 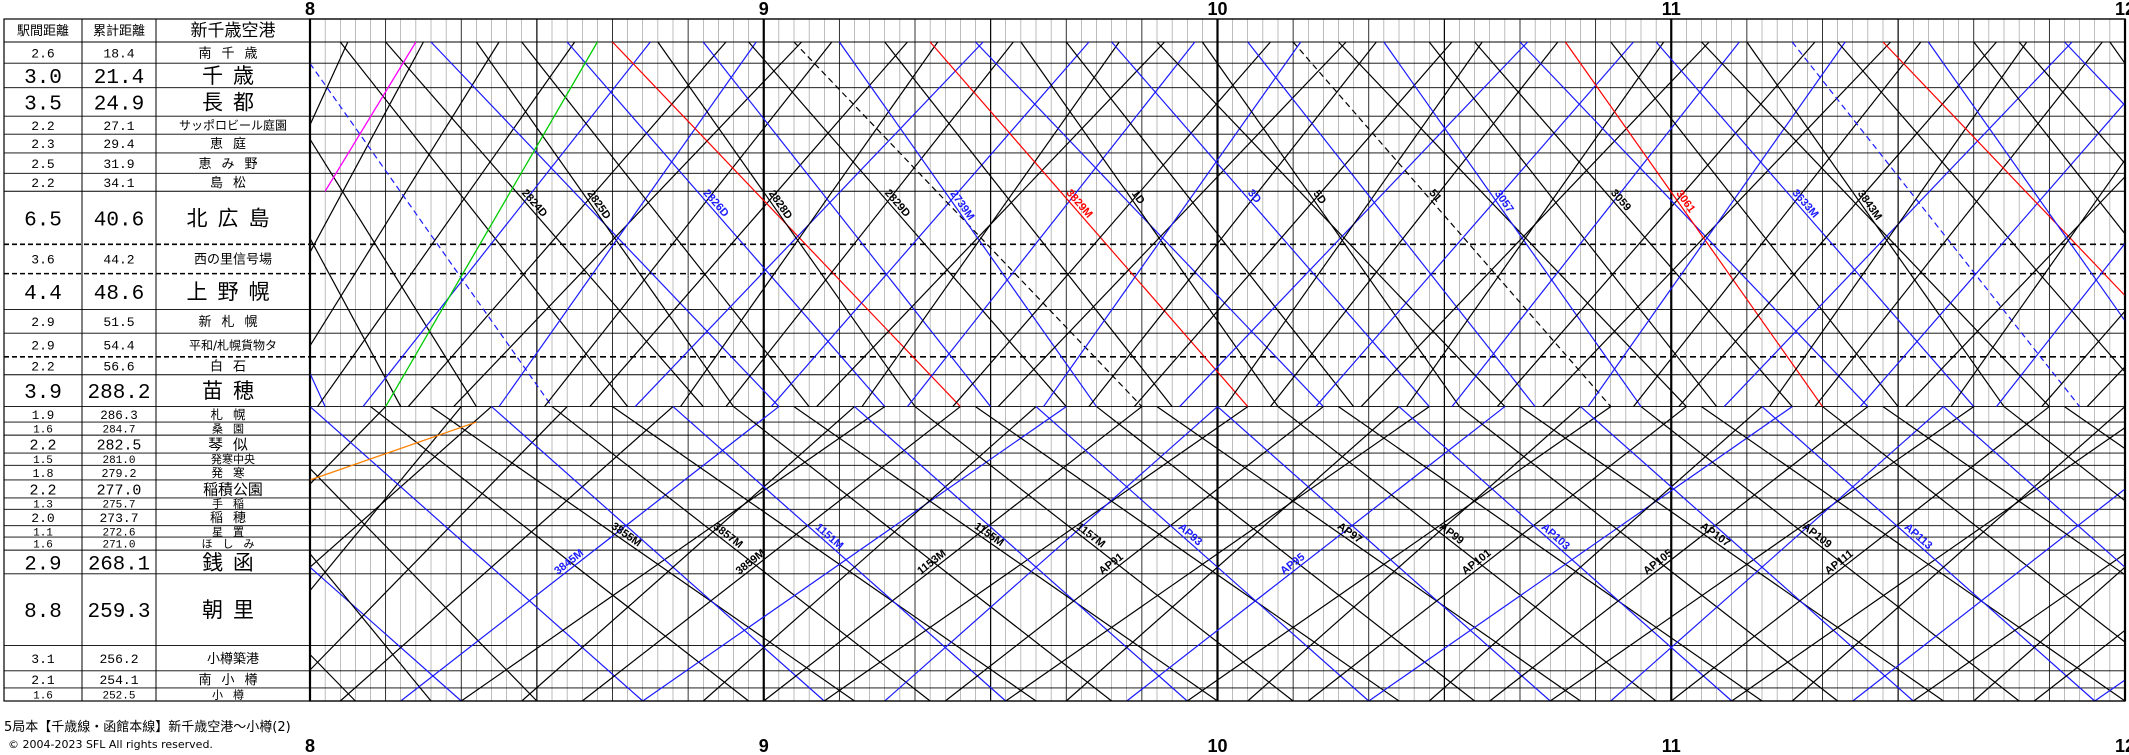 I want to click on copyright: © 2004-2023 SFL All rights reserved., so click(x=110, y=744).